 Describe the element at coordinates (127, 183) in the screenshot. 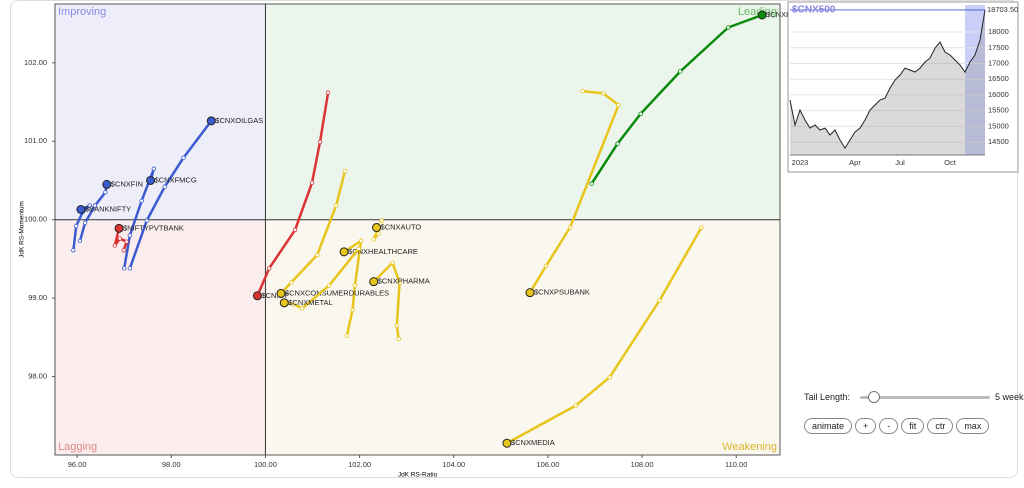

I see `series-label: $CNXFIN` at that location.